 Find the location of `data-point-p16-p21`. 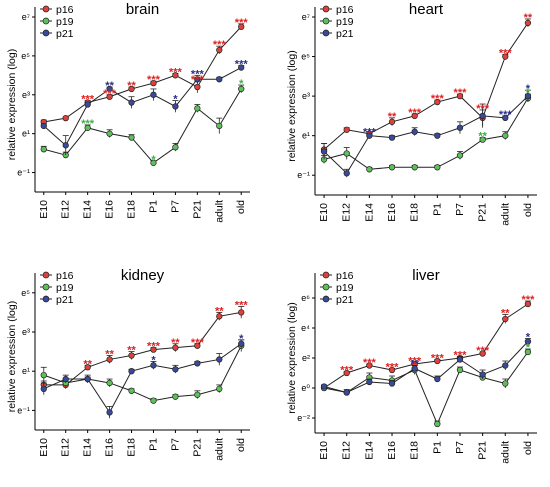

data-point-p16-p21 is located at coordinates (482, 353).